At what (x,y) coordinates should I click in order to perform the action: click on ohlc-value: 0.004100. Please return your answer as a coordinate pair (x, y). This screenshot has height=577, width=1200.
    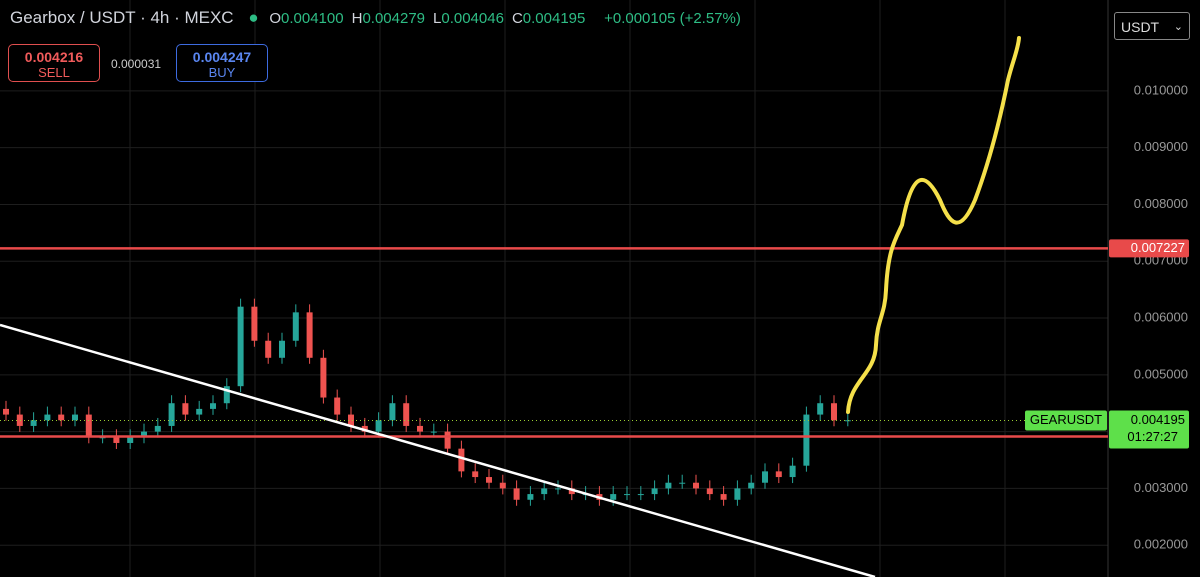
    Looking at the image, I should click on (312, 18).